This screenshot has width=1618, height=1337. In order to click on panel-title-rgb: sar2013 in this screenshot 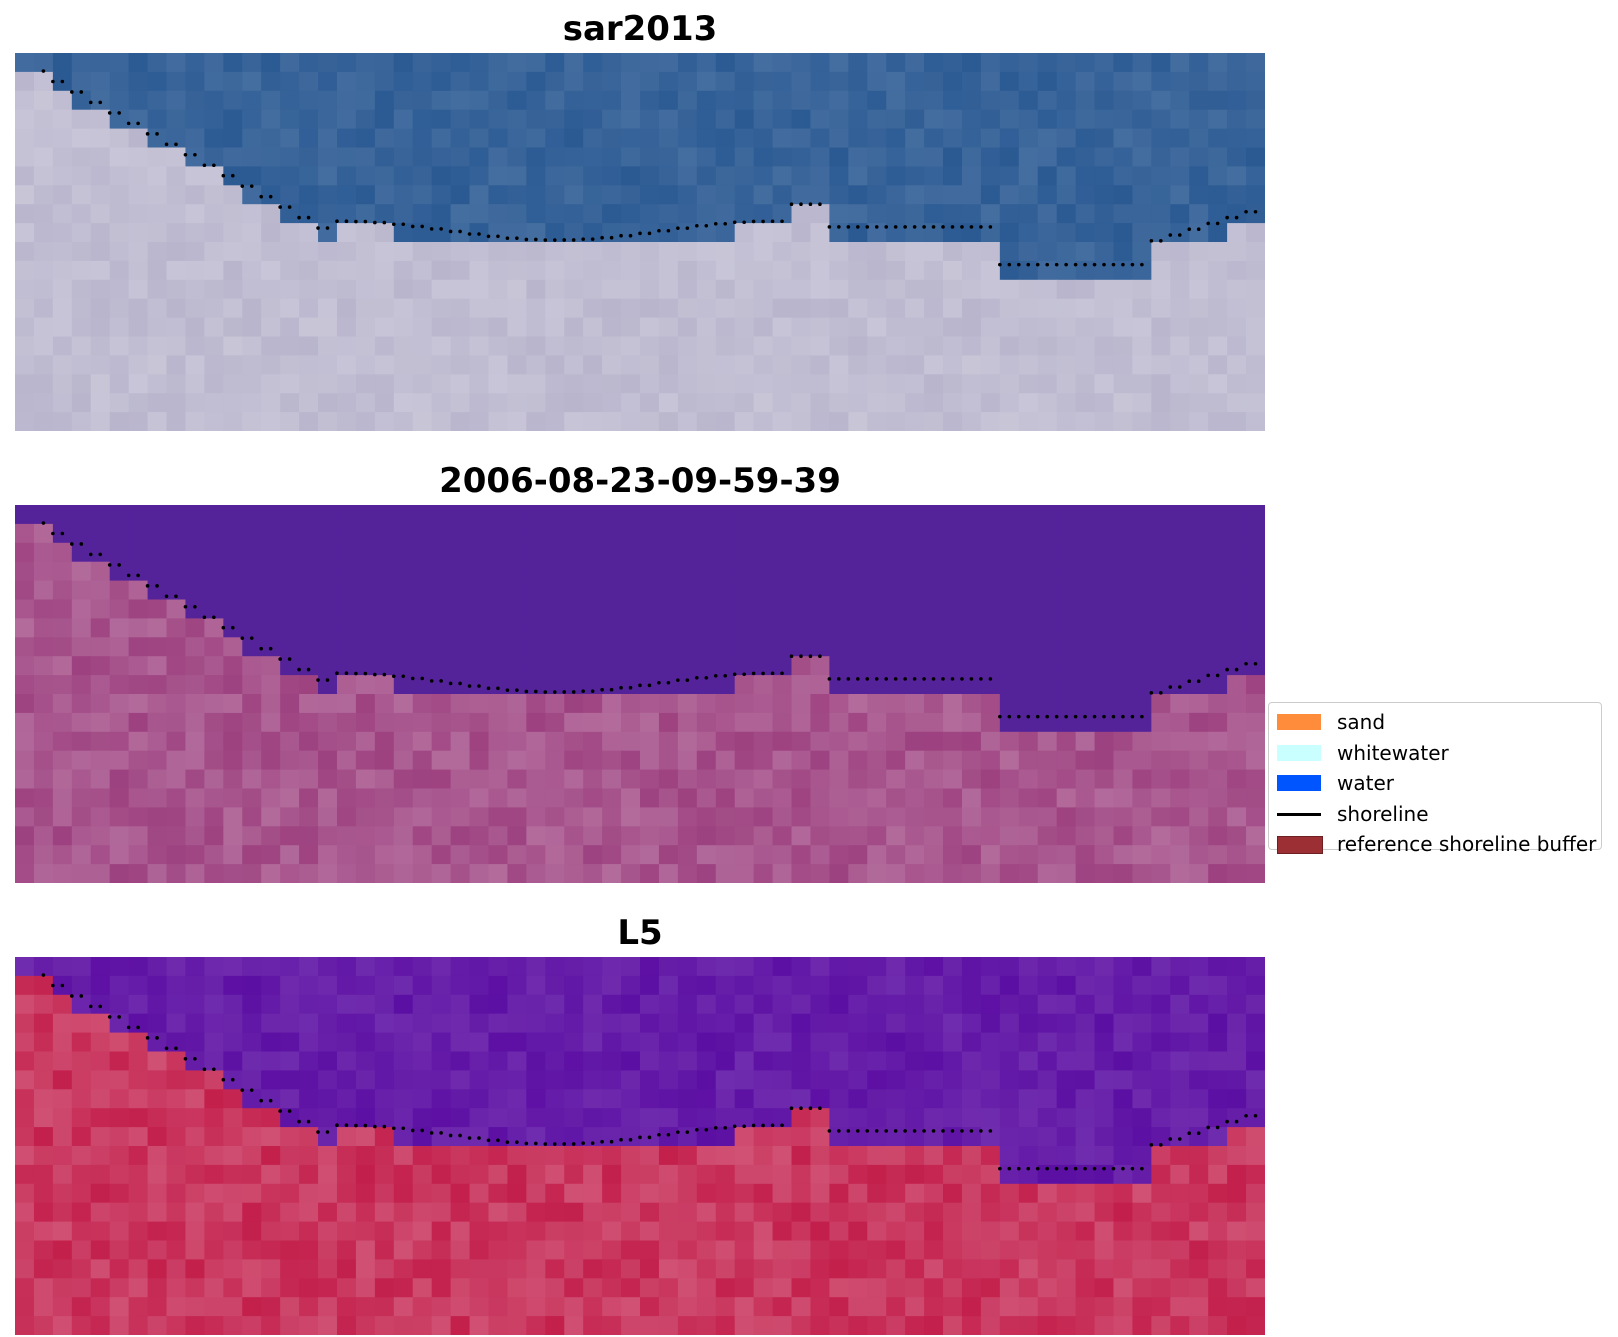, I will do `click(640, 29)`.